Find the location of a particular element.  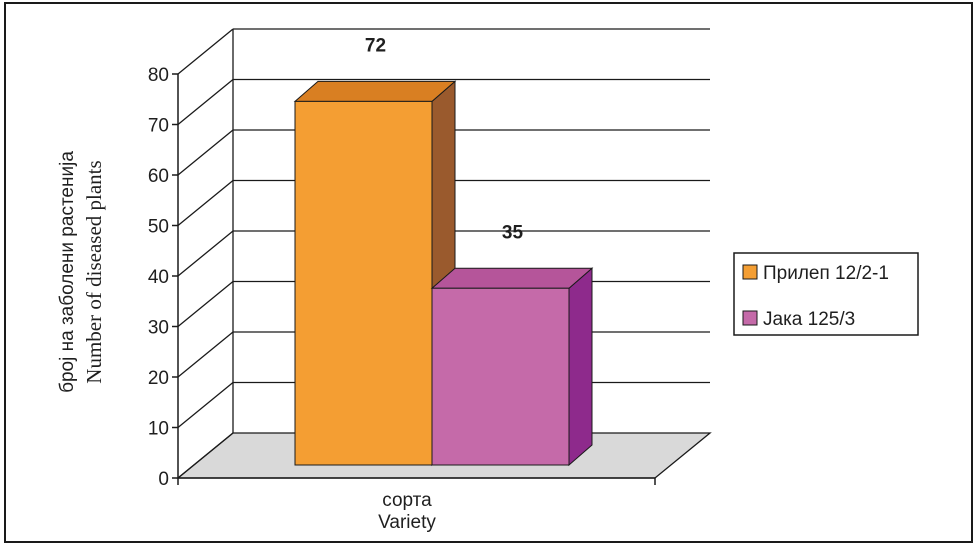

y-tick-label: 60 is located at coordinates (158, 176).